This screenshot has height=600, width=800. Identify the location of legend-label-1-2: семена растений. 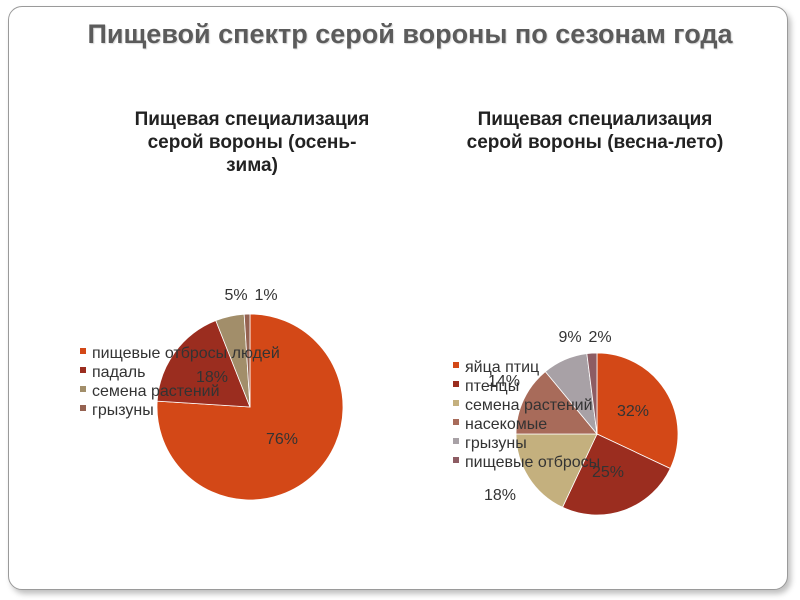
(529, 405).